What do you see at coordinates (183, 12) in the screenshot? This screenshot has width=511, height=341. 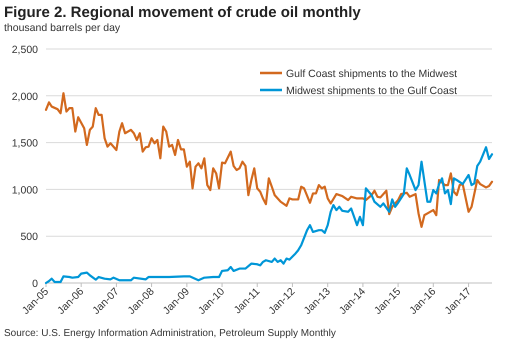 I see `chart-title: Figure 2. Regional movement of crude oil monthly` at bounding box center [183, 12].